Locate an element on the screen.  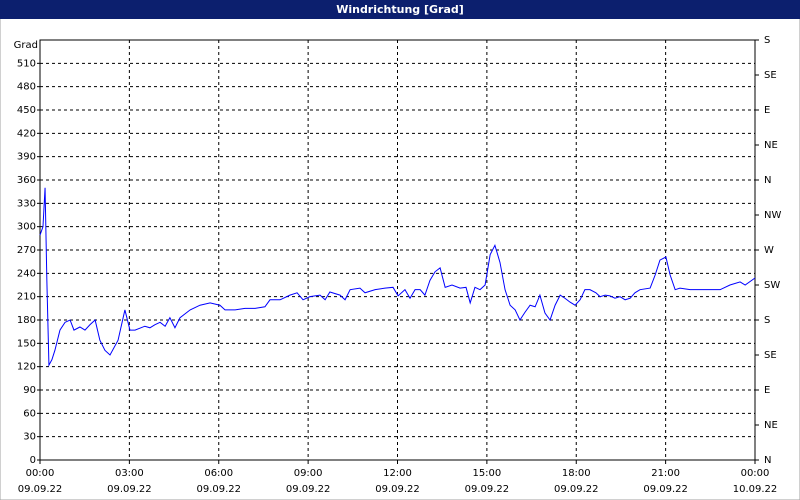
y-tick-label: 510 is located at coordinates (26, 63).